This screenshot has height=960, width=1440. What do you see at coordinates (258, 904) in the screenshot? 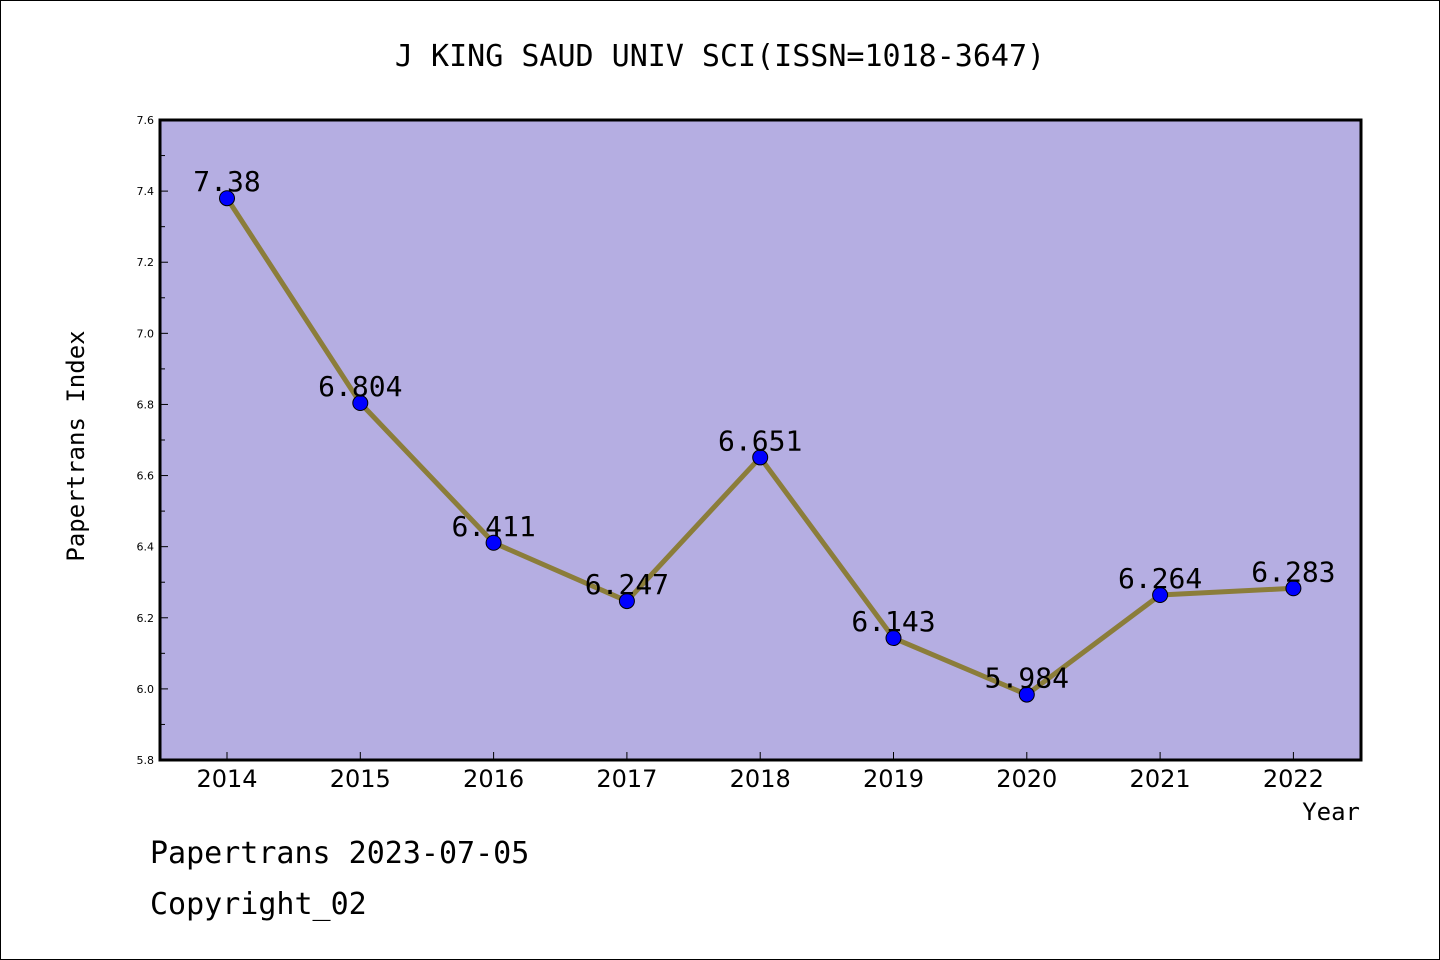
I see `footer-copyright: Copyright_02` at bounding box center [258, 904].